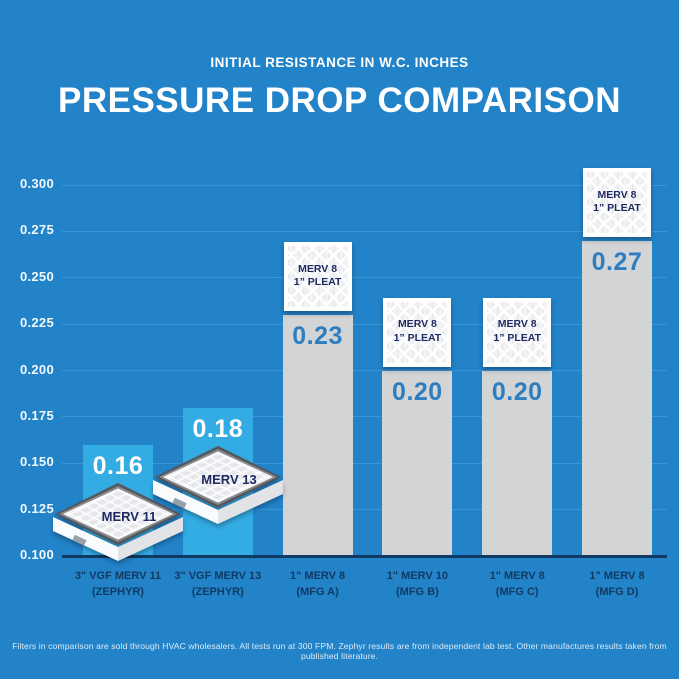  I want to click on y-tick-label: 0.125, so click(36, 508).